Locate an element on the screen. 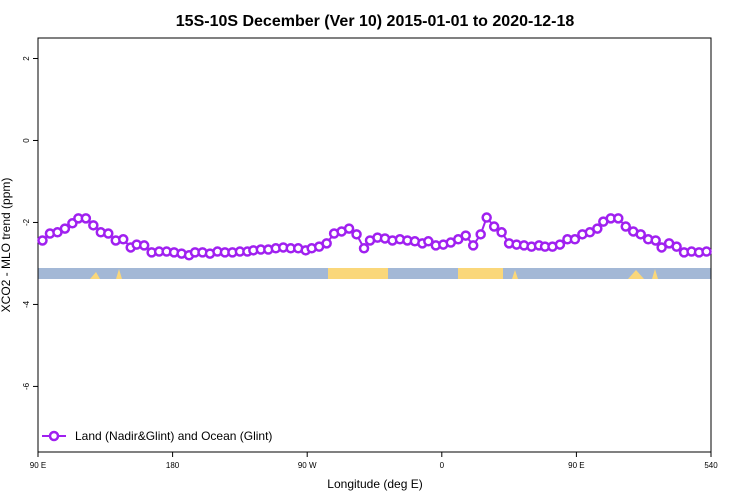  y-tick-label: -2 is located at coordinates (26, 222).